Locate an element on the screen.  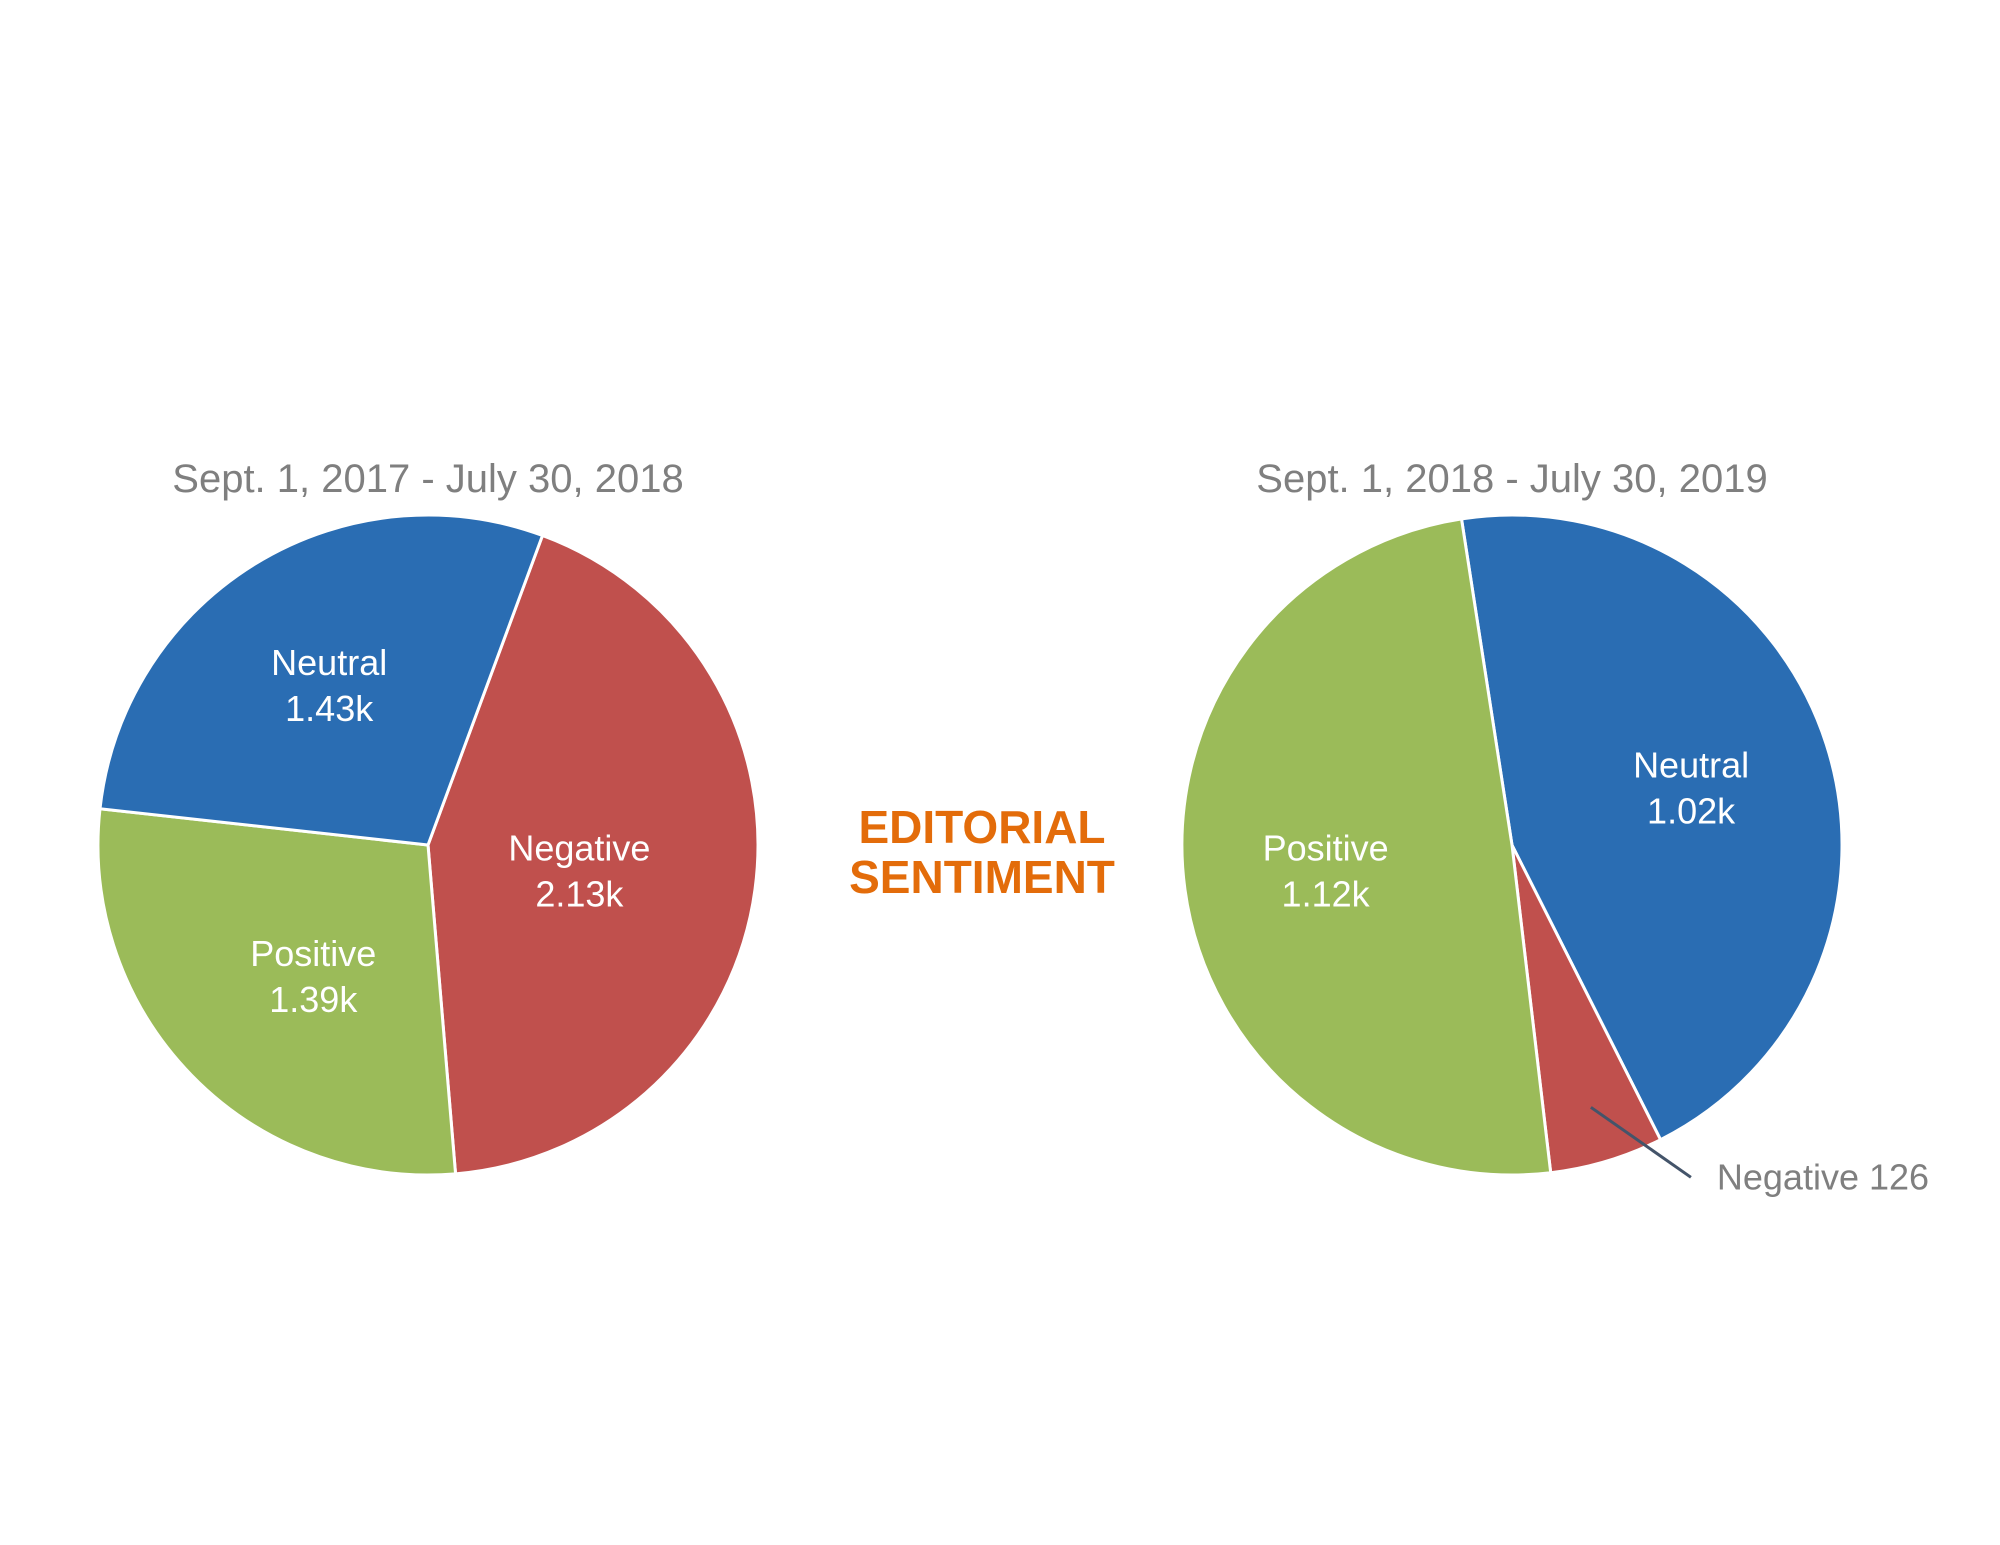
center-title-line1: EDITORIAL is located at coordinates (981, 827).